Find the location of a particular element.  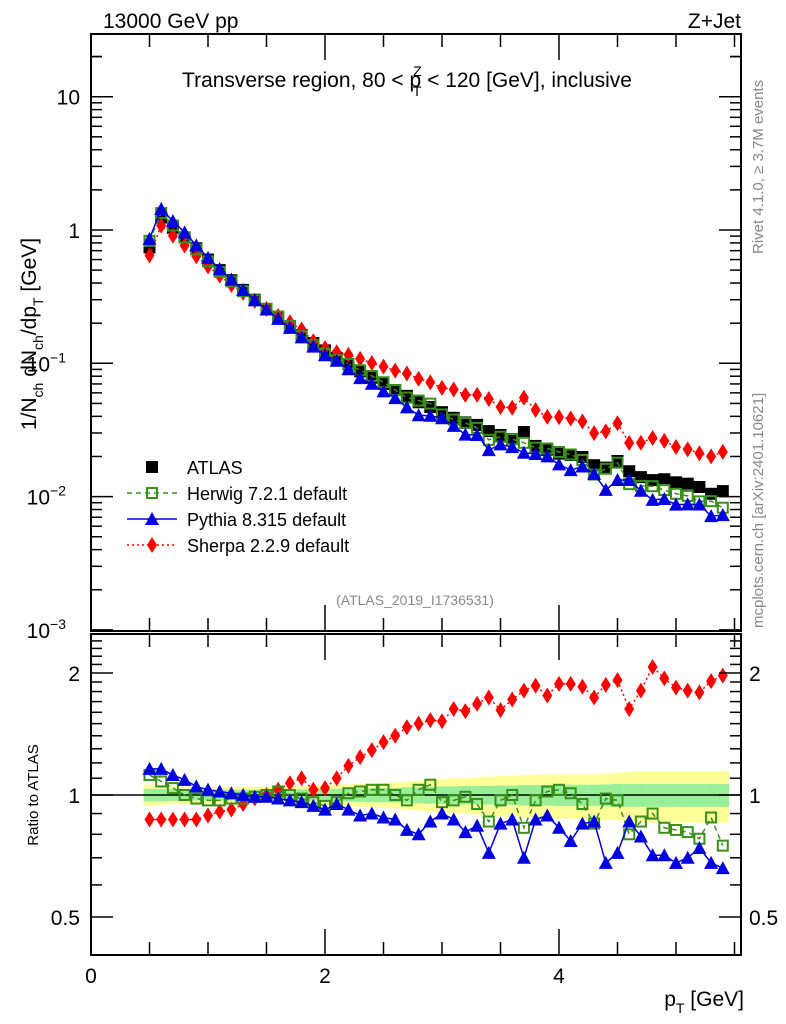

tick-exponent: −2 is located at coordinates (58, 491).